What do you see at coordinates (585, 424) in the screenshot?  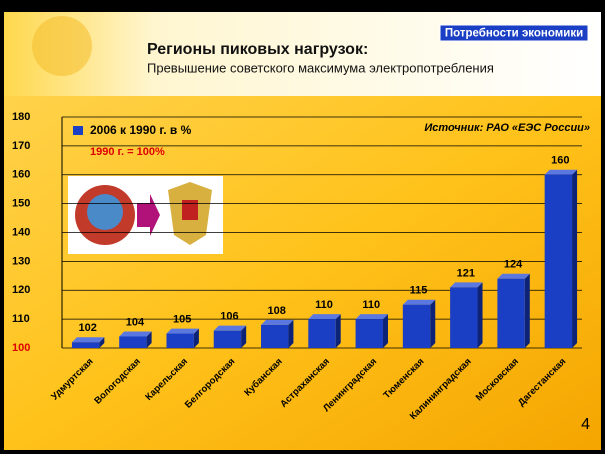 I see `page-number: 4` at bounding box center [585, 424].